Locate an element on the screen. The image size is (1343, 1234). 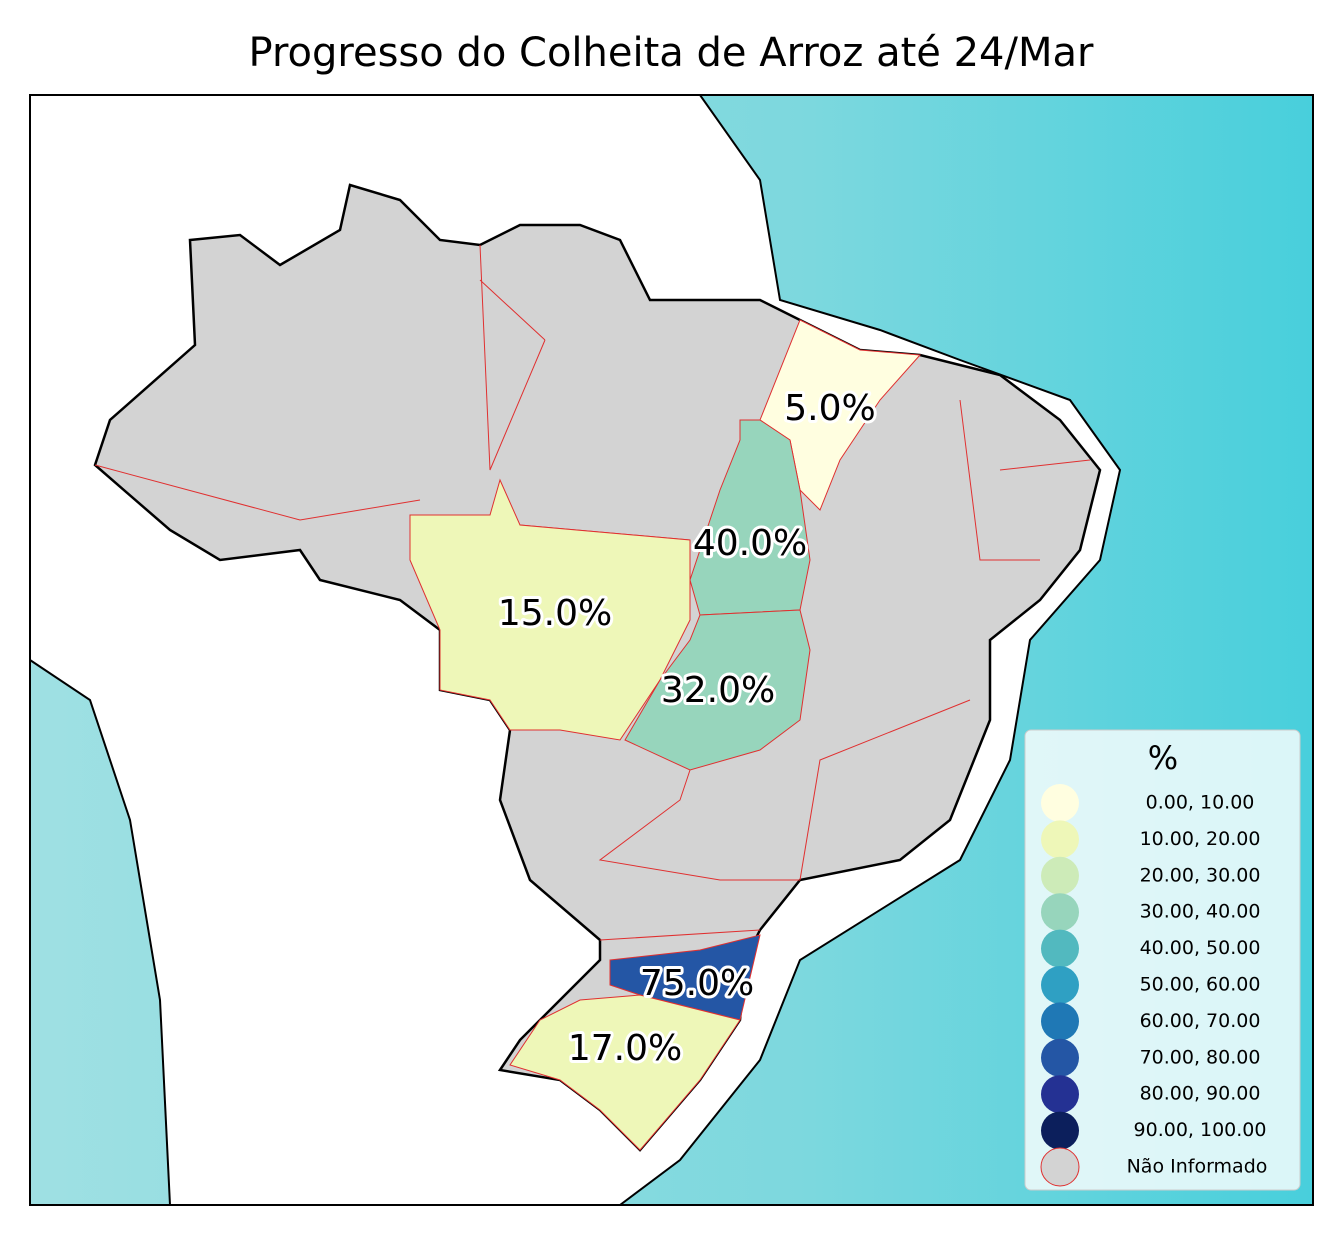
region-label: 5.0% is located at coordinates (829, 408).